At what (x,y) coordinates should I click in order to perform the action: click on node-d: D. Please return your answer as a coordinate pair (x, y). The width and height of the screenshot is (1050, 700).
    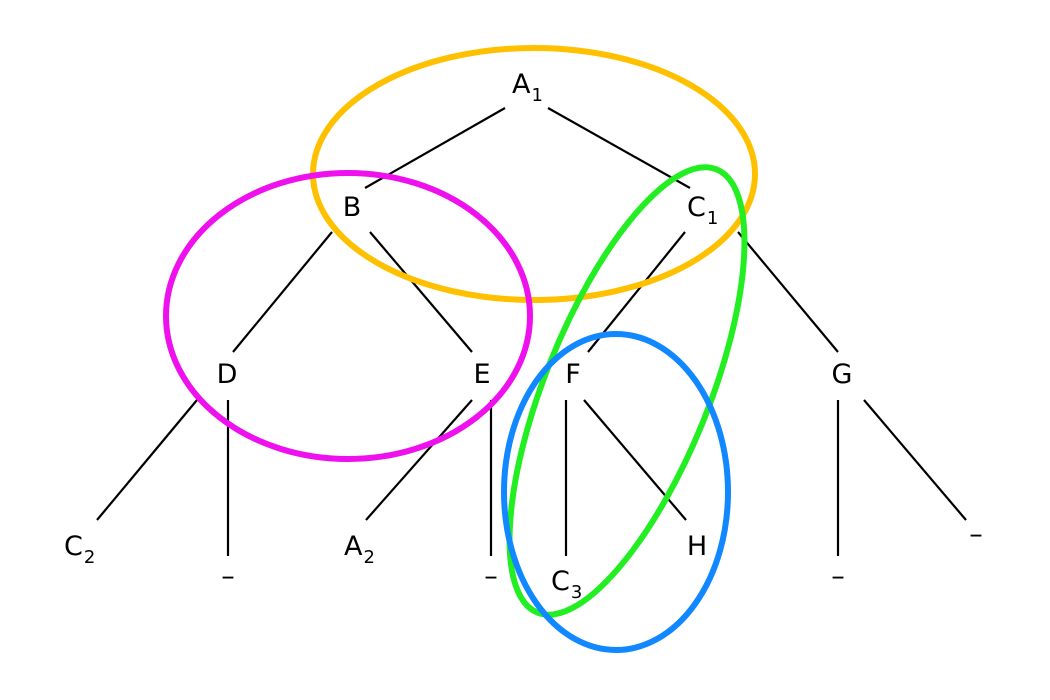
    Looking at the image, I should click on (227, 374).